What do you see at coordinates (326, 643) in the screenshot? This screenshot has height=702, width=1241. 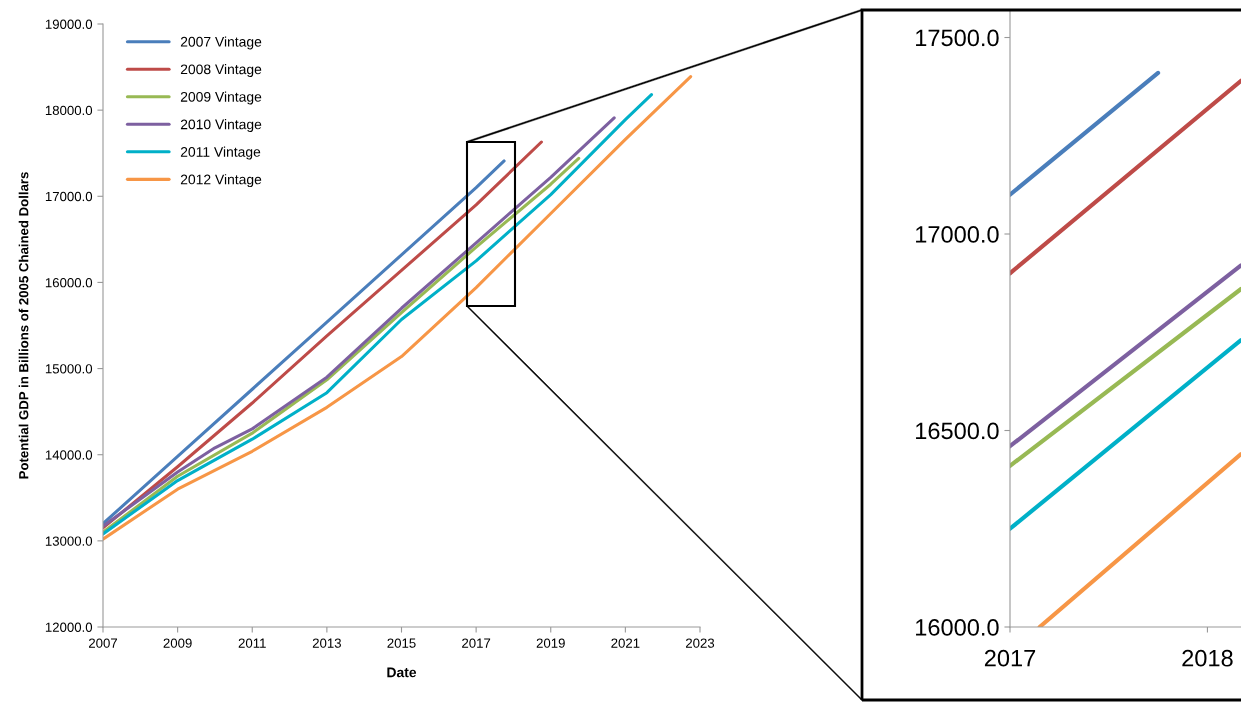 I see `x-tick-label: 2013` at bounding box center [326, 643].